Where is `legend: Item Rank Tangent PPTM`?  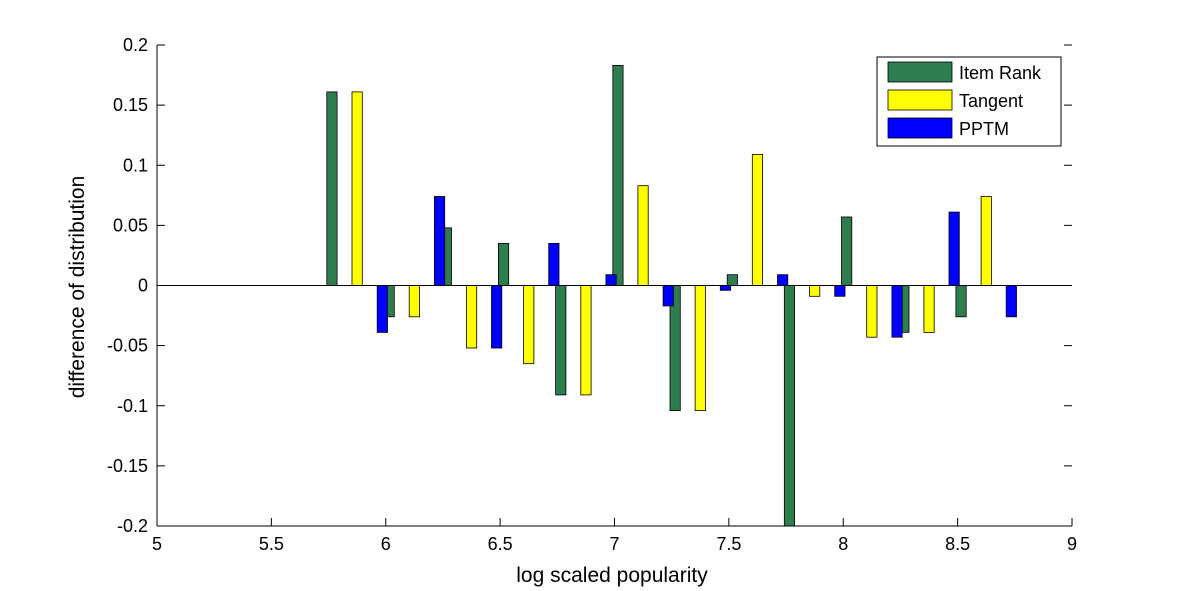 legend: Item Rank Tangent PPTM is located at coordinates (969, 101).